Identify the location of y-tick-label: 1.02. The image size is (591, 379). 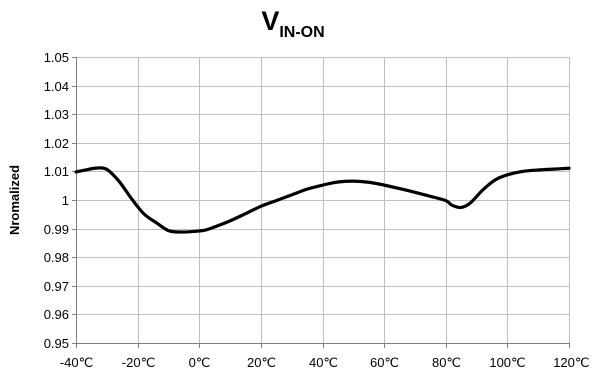
(56, 143).